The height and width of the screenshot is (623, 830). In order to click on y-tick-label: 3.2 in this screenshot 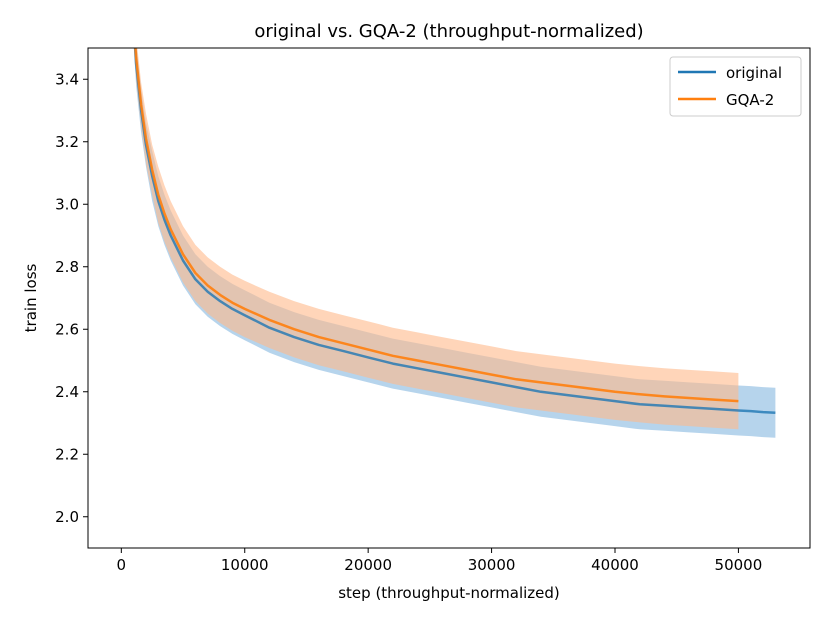, I will do `click(67, 142)`.